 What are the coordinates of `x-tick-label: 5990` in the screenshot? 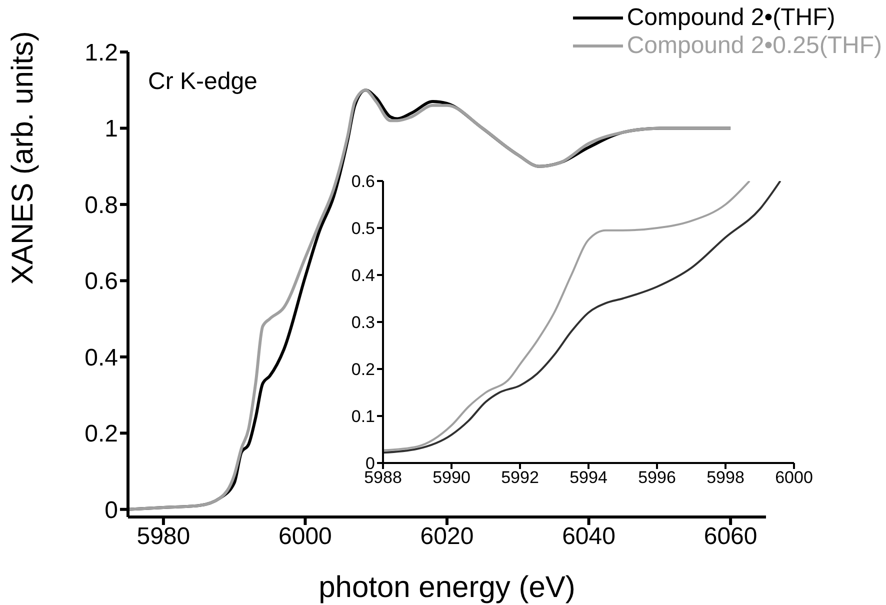 It's located at (451, 478).